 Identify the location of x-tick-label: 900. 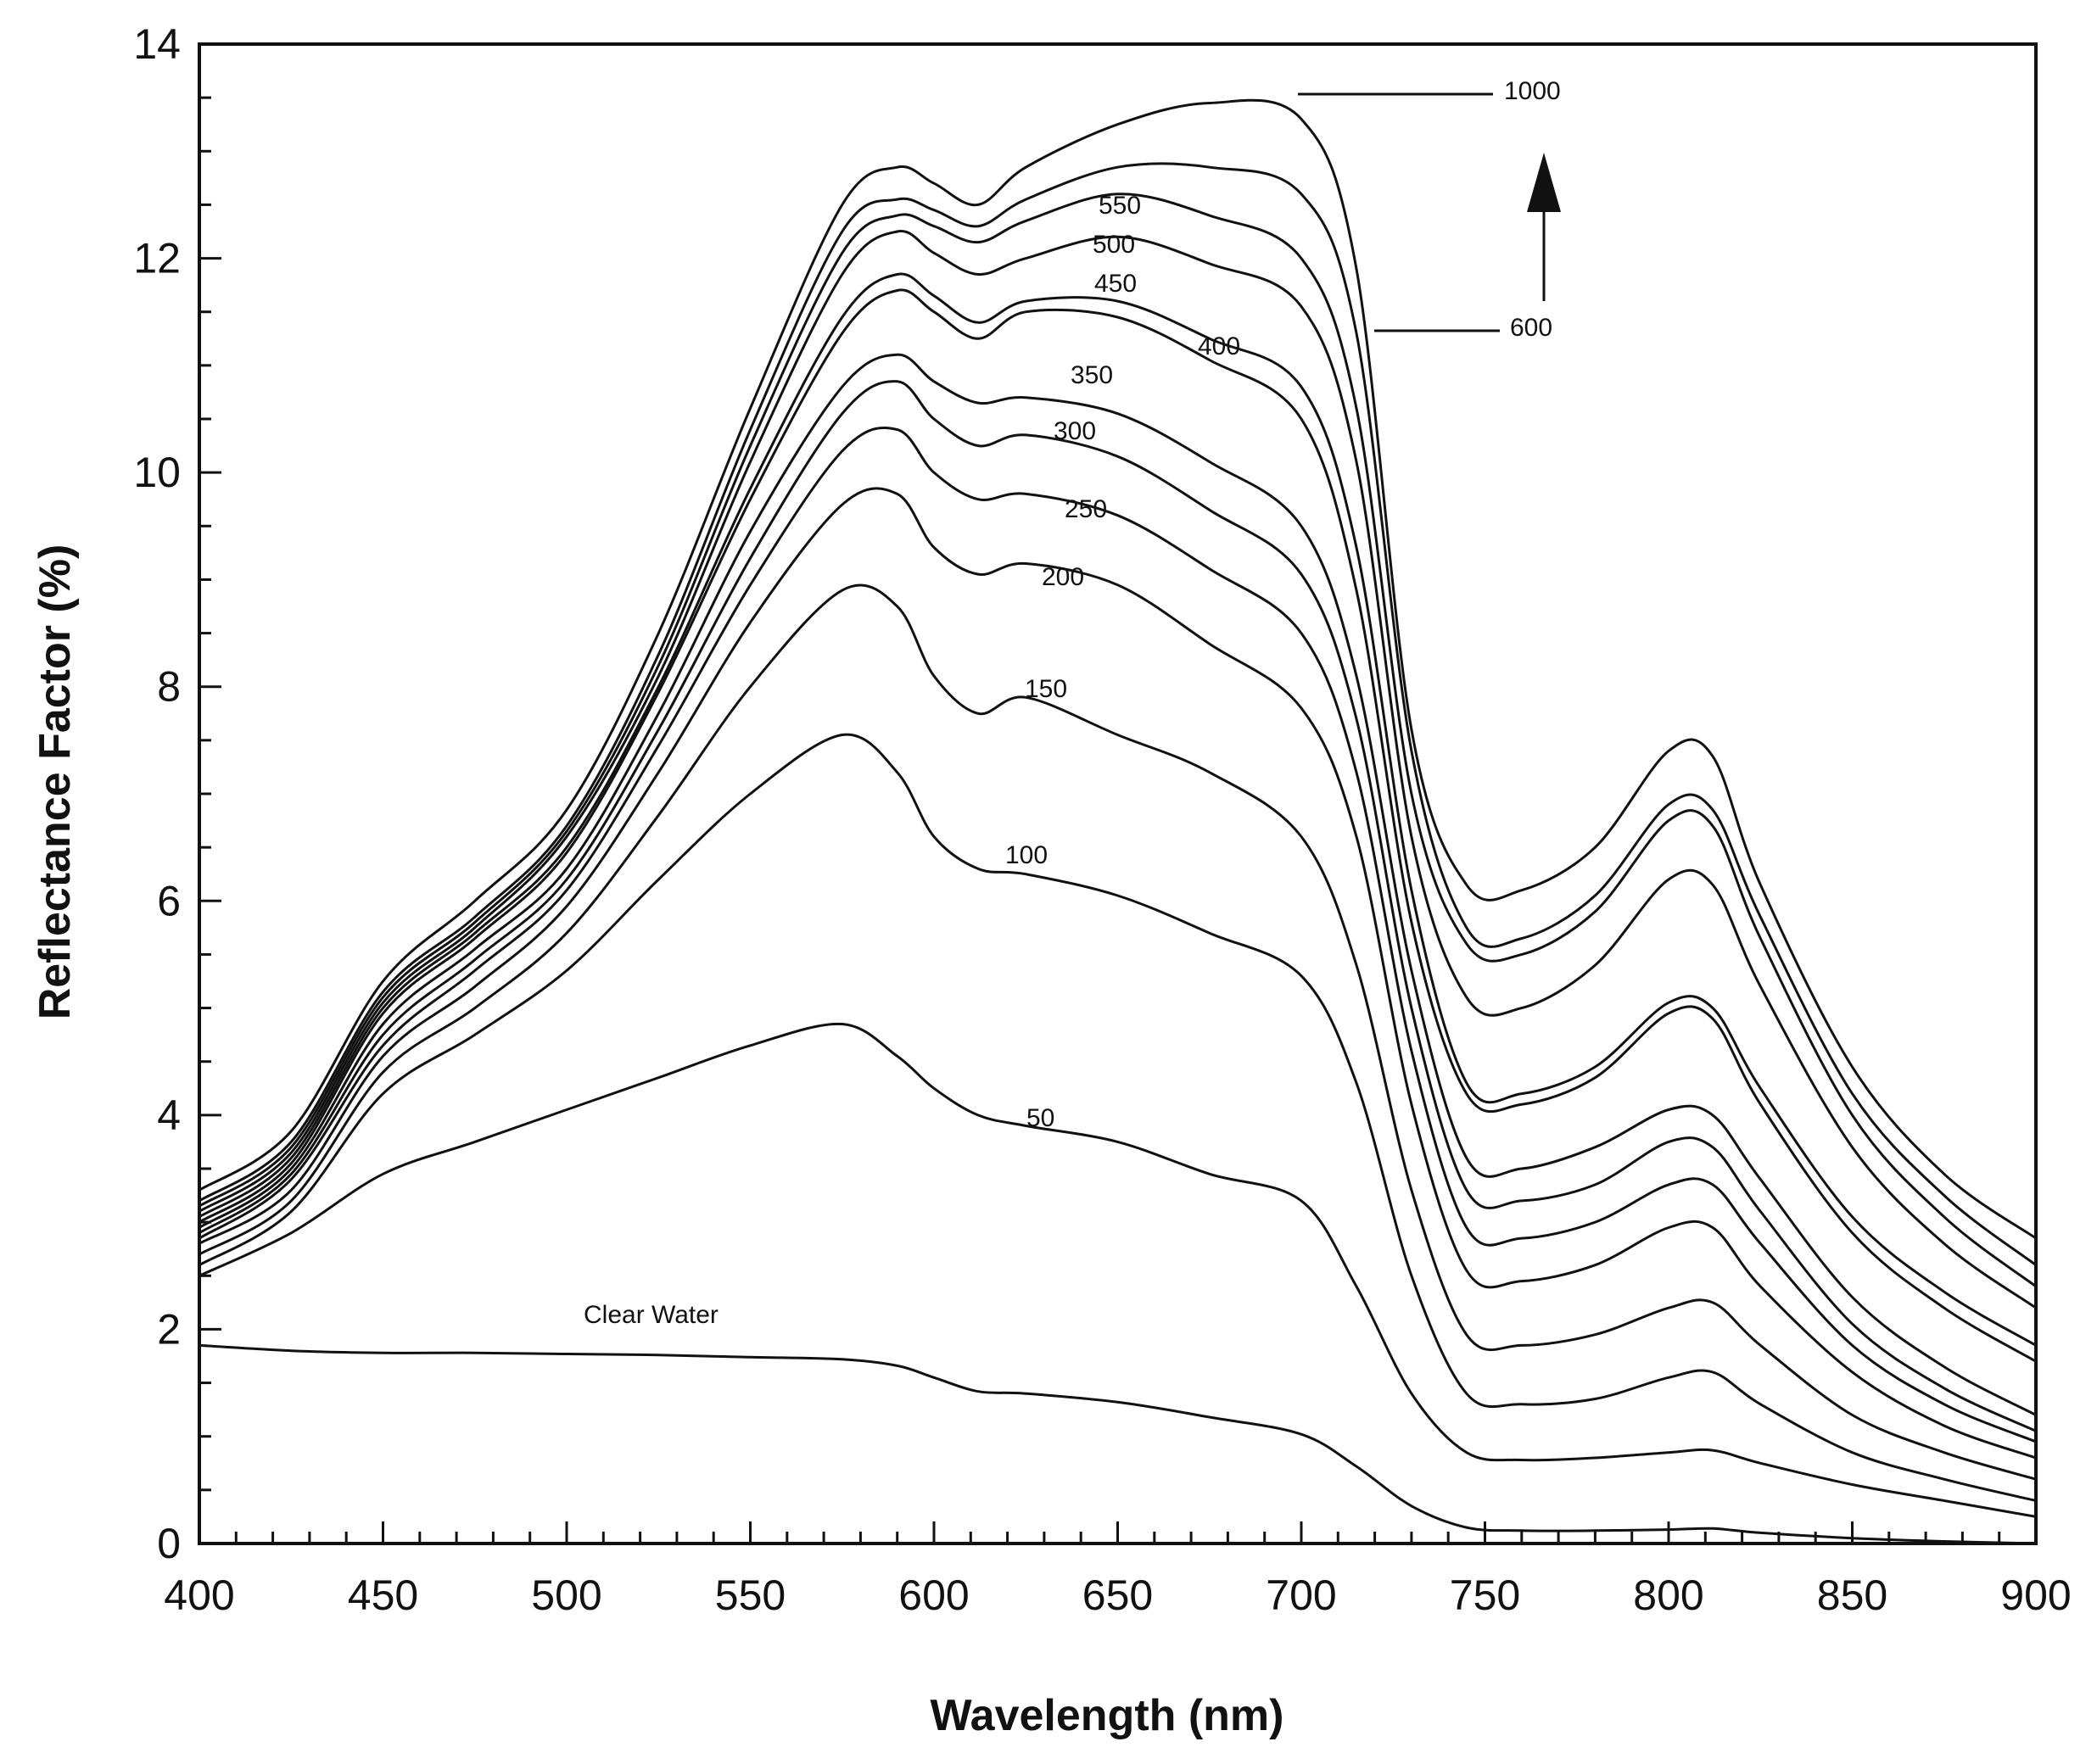
(2035, 1595).